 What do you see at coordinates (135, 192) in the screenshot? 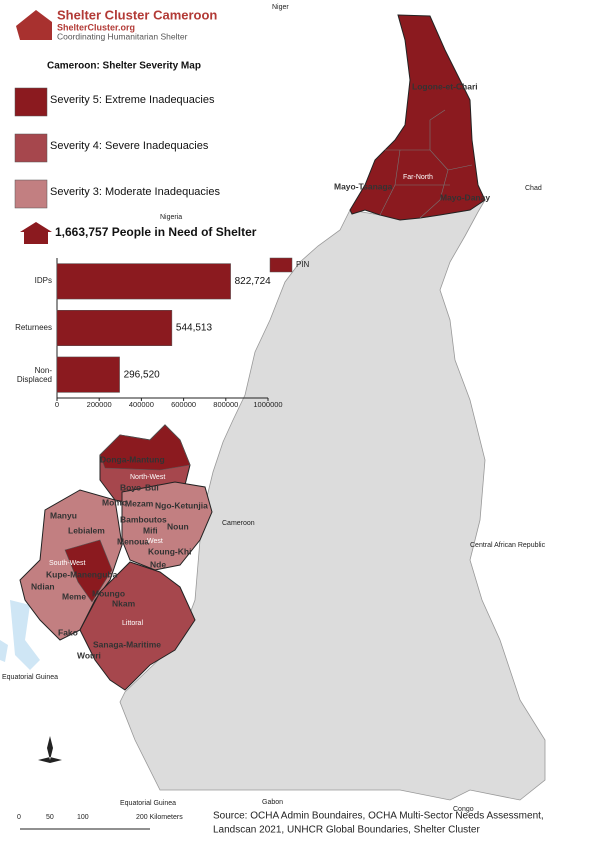
I see `legend-label: Severity 3: Moderate Inadequacies` at bounding box center [135, 192].